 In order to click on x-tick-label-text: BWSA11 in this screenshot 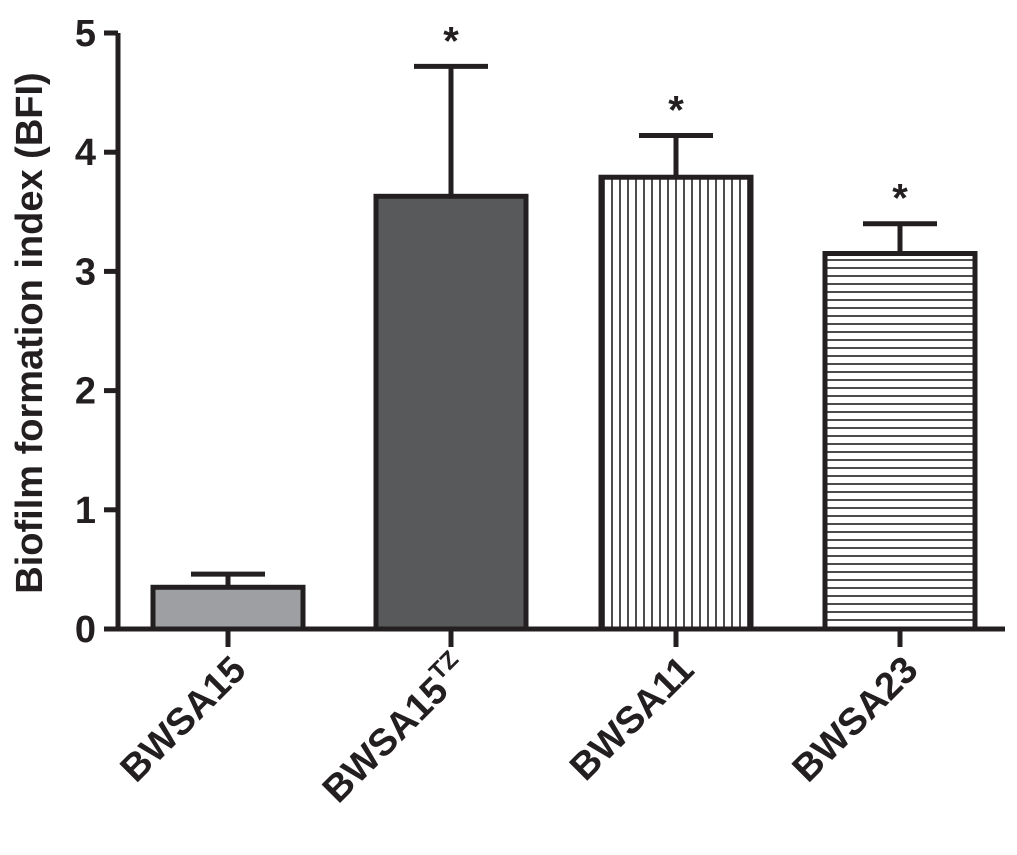, I will do `click(632, 719)`.